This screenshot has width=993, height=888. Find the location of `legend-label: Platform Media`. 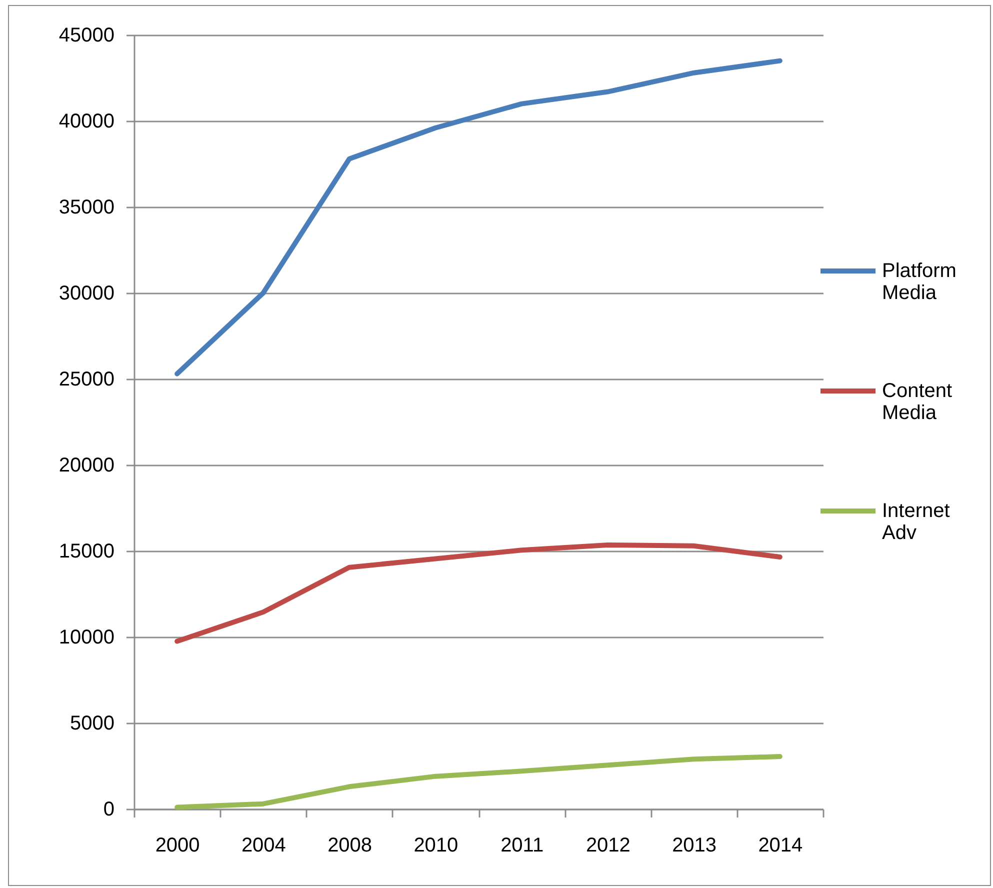

legend-label: Platform Media is located at coordinates (919, 282).